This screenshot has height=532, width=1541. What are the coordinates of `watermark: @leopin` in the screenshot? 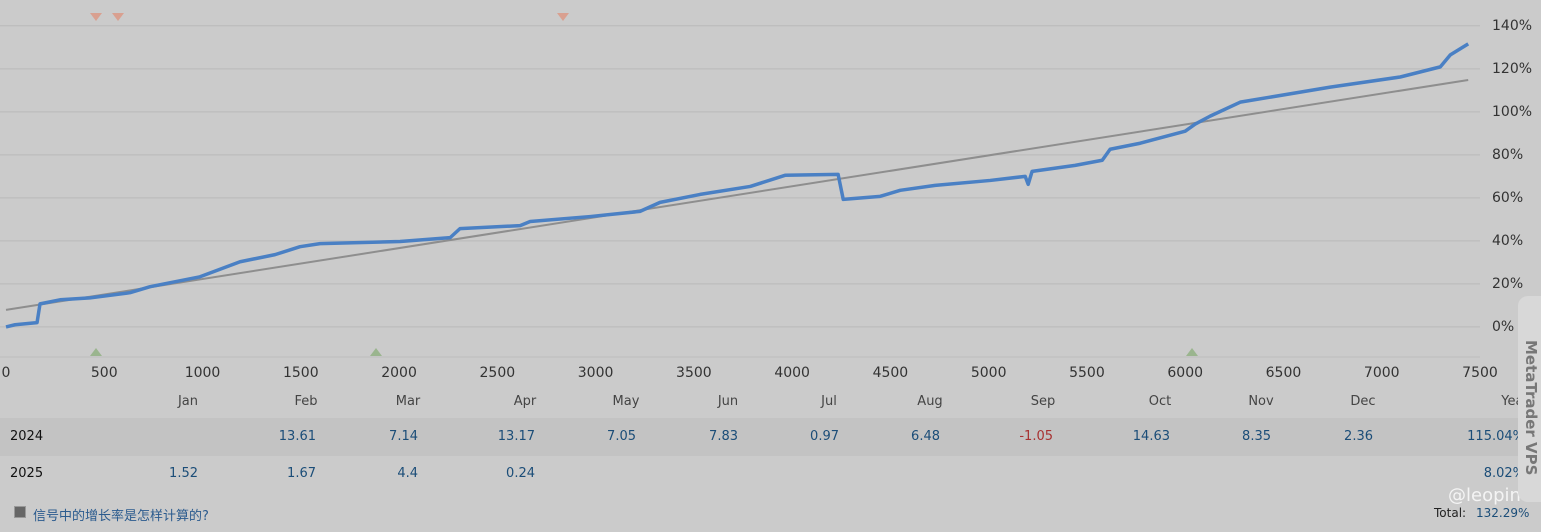 It's located at (1484, 495).